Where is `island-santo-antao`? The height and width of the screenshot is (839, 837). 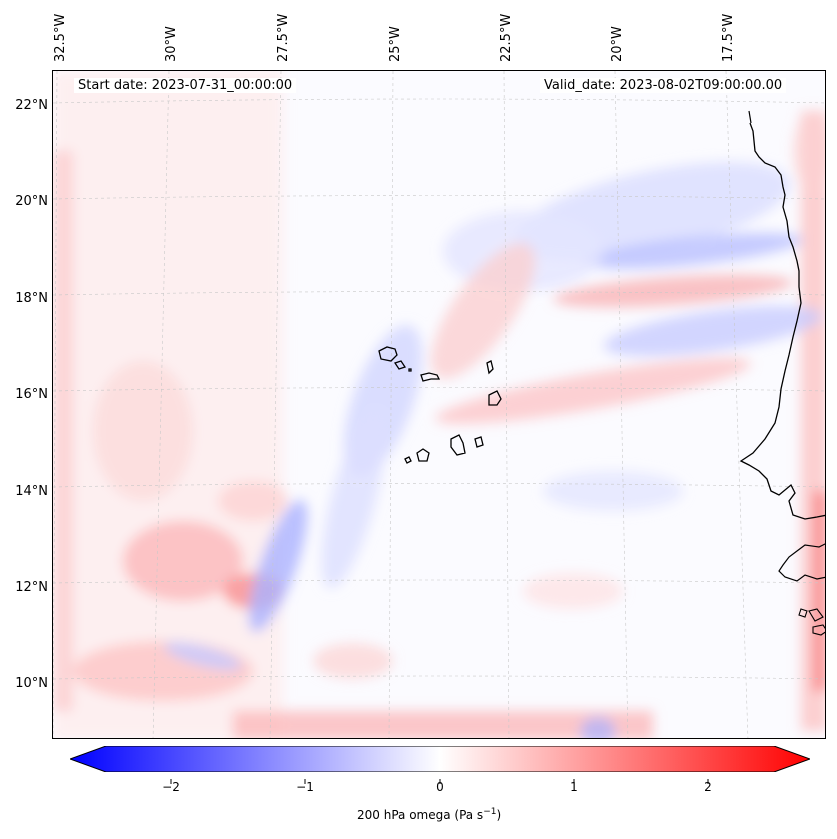
island-santo-antao is located at coordinates (388, 354).